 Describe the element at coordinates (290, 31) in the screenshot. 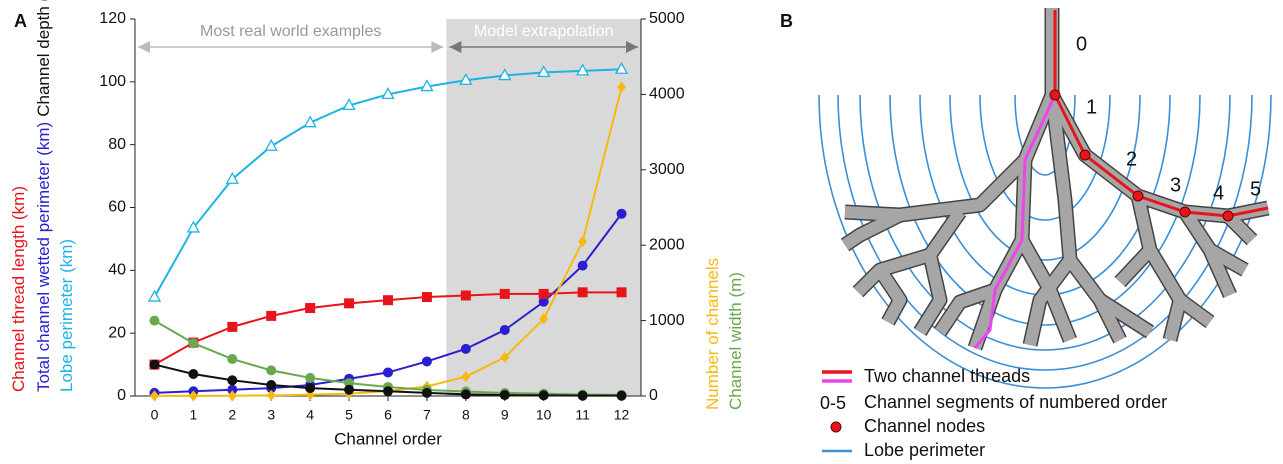

I see `region-label: Most real world examples` at that location.